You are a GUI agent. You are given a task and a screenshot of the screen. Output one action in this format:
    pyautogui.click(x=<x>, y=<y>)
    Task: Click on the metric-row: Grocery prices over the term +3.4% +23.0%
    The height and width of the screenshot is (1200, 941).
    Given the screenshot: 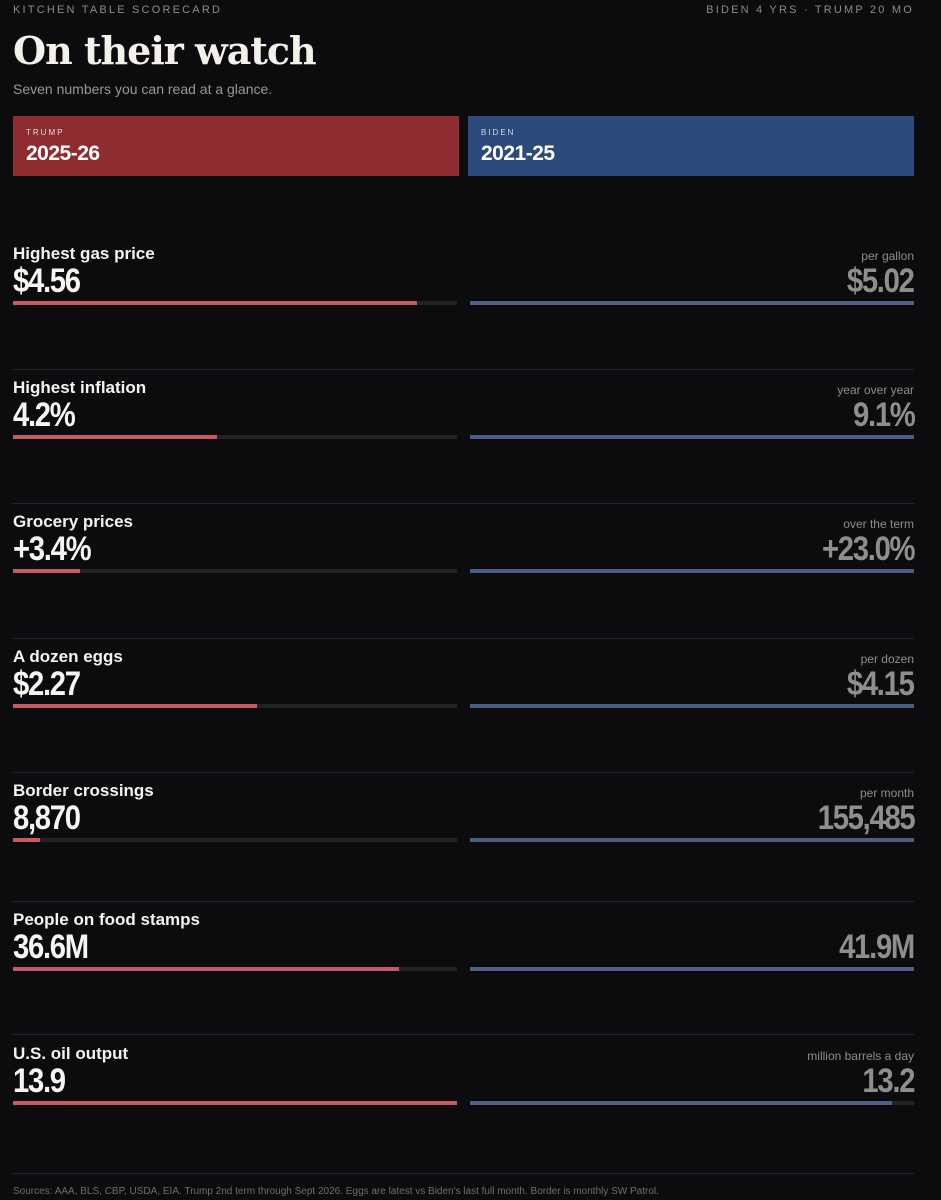 What is the action you would take?
    pyautogui.click(x=464, y=567)
    